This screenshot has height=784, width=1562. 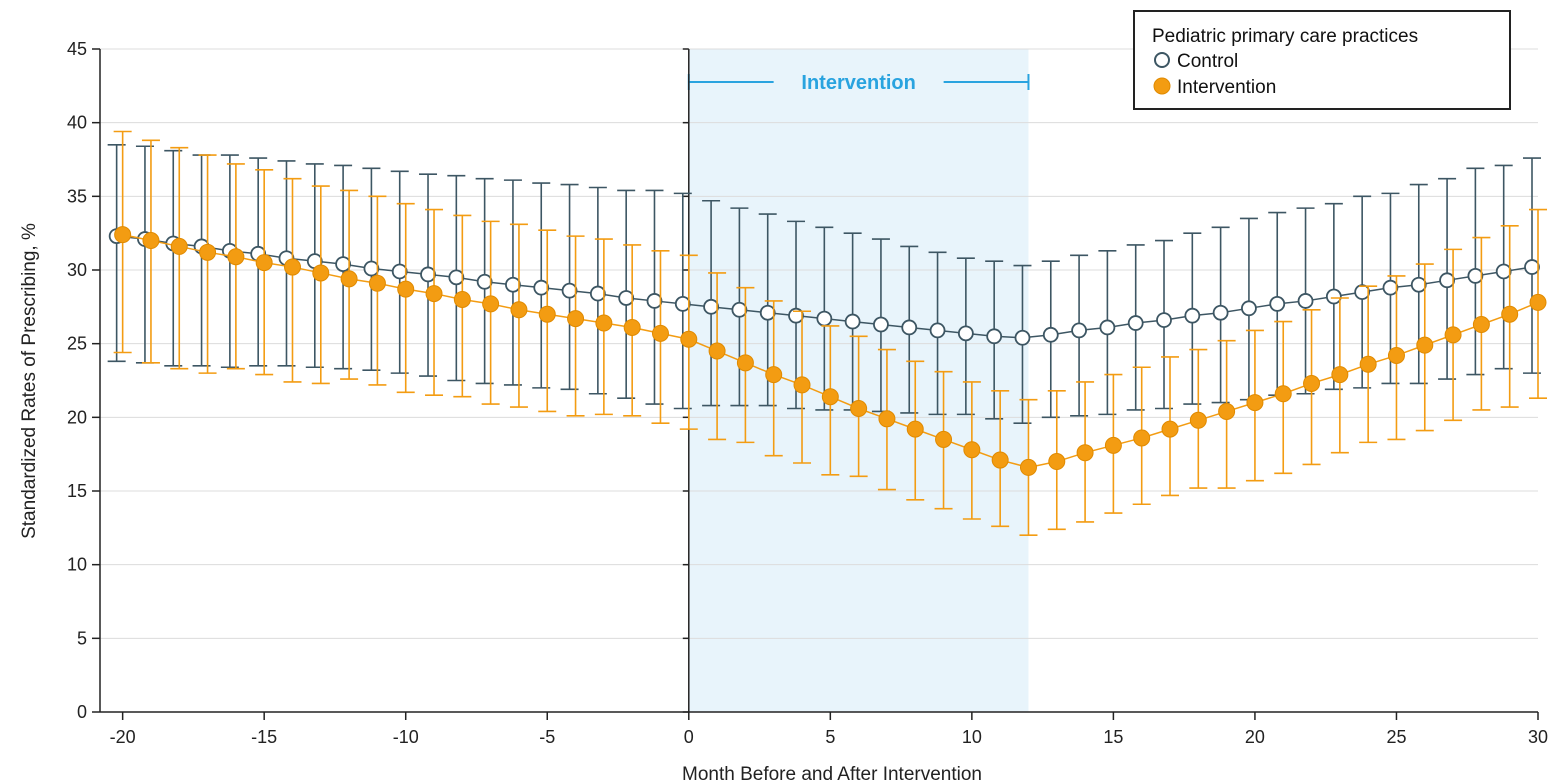 What do you see at coordinates (29, 381) in the screenshot?
I see `y-axis-title: Standardized Rates of Prescribing, %` at bounding box center [29, 381].